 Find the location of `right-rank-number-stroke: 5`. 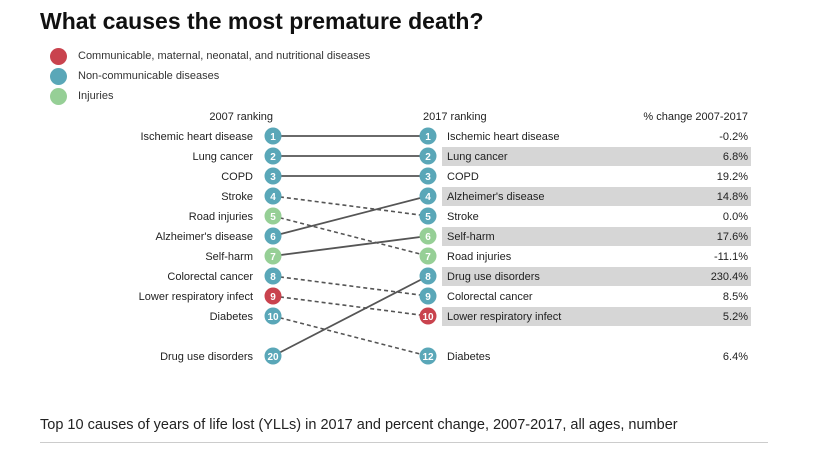

right-rank-number-stroke: 5 is located at coordinates (428, 217).